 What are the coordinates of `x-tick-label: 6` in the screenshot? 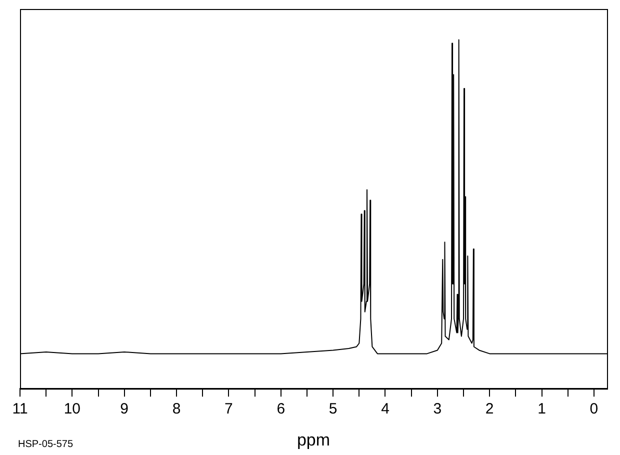 It's located at (281, 409).